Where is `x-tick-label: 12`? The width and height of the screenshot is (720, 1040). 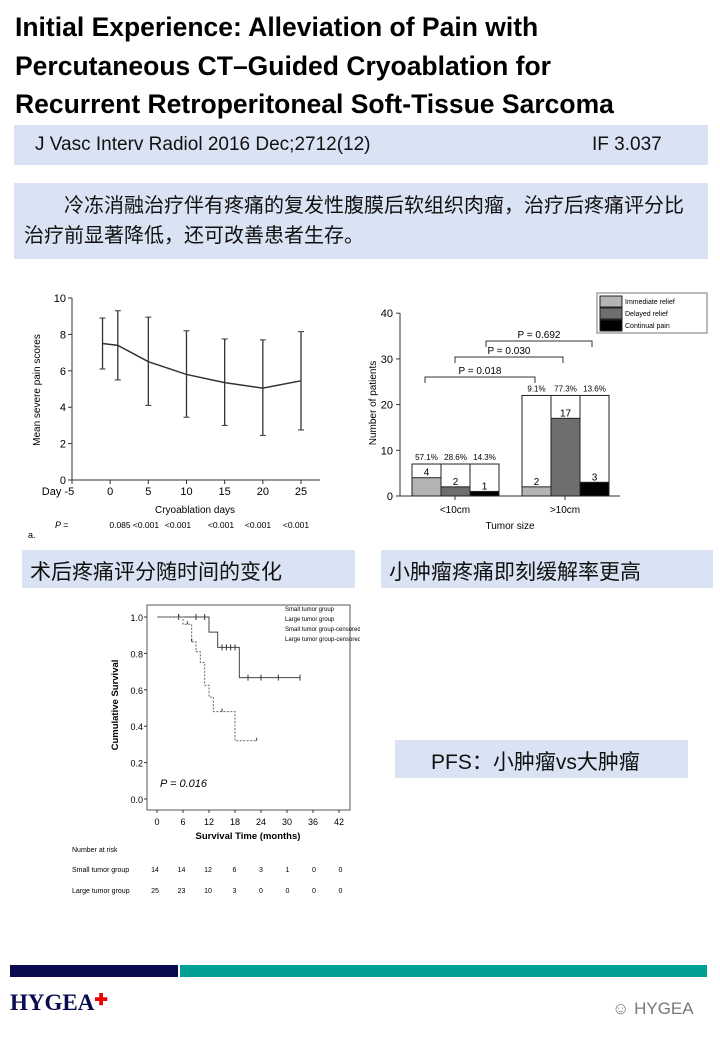
x-tick-label: 12 is located at coordinates (209, 822).